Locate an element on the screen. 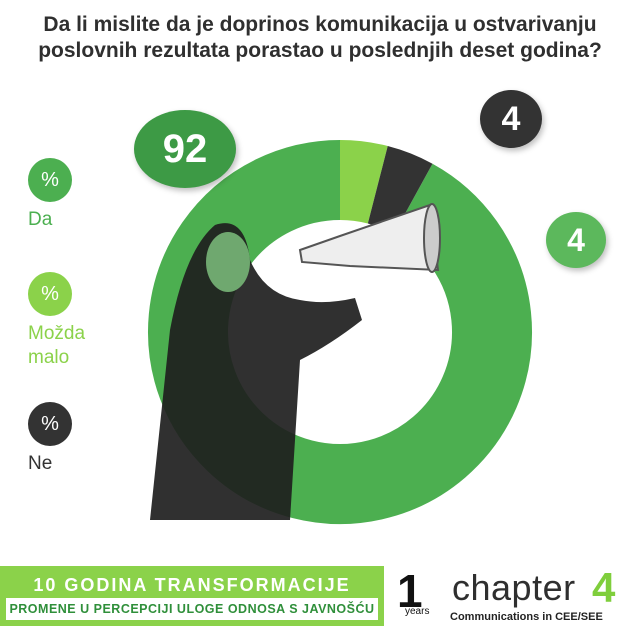  value-bubble-ne: 4 is located at coordinates (511, 119).